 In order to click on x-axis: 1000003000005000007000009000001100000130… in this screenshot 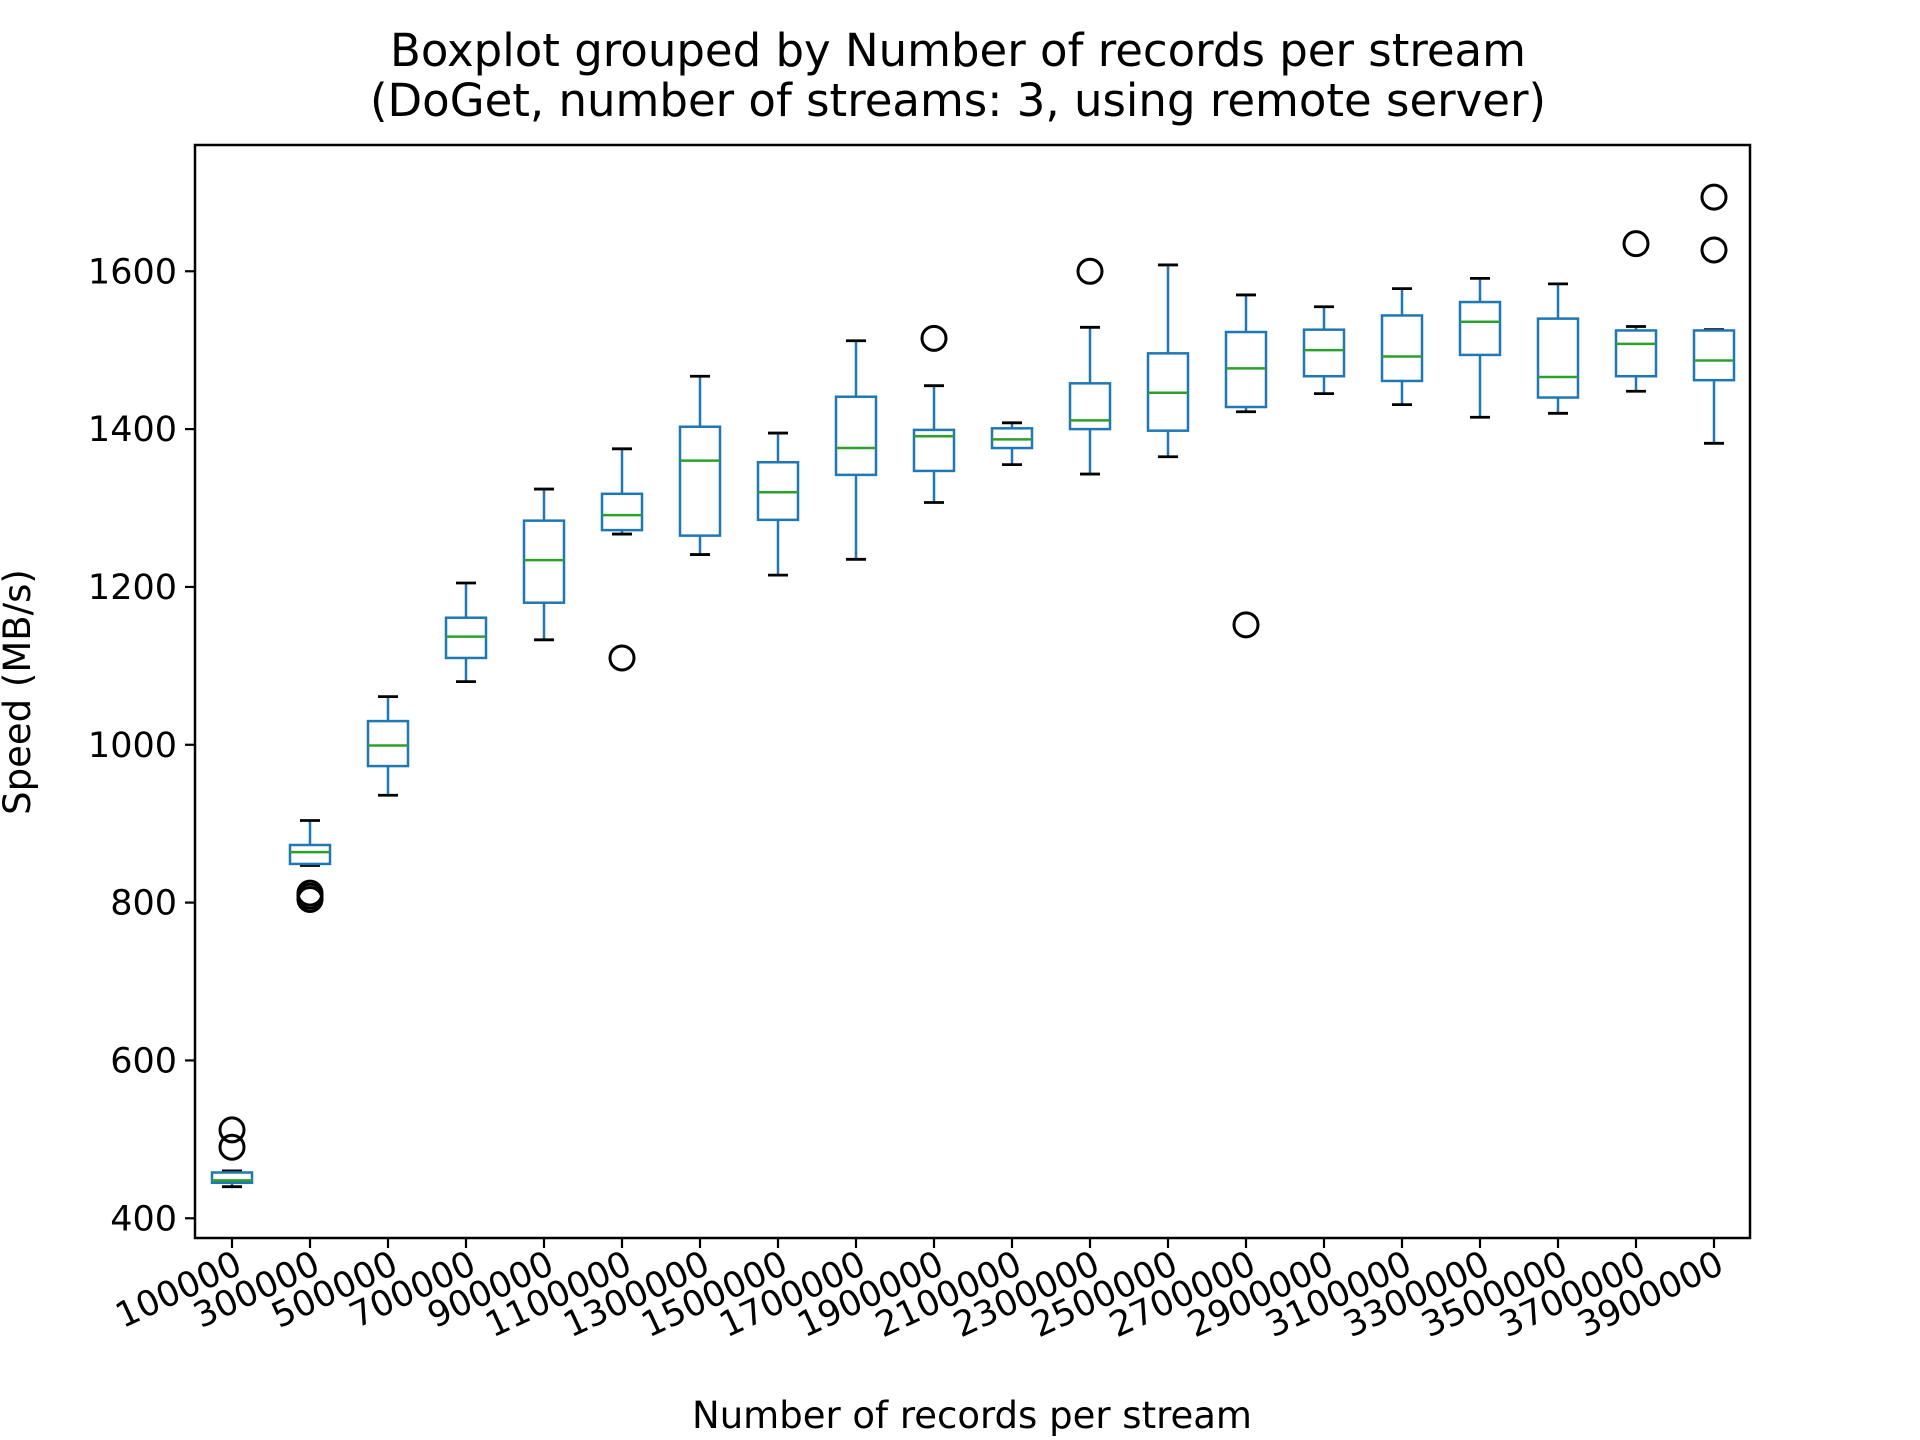, I will do `click(920, 1292)`.